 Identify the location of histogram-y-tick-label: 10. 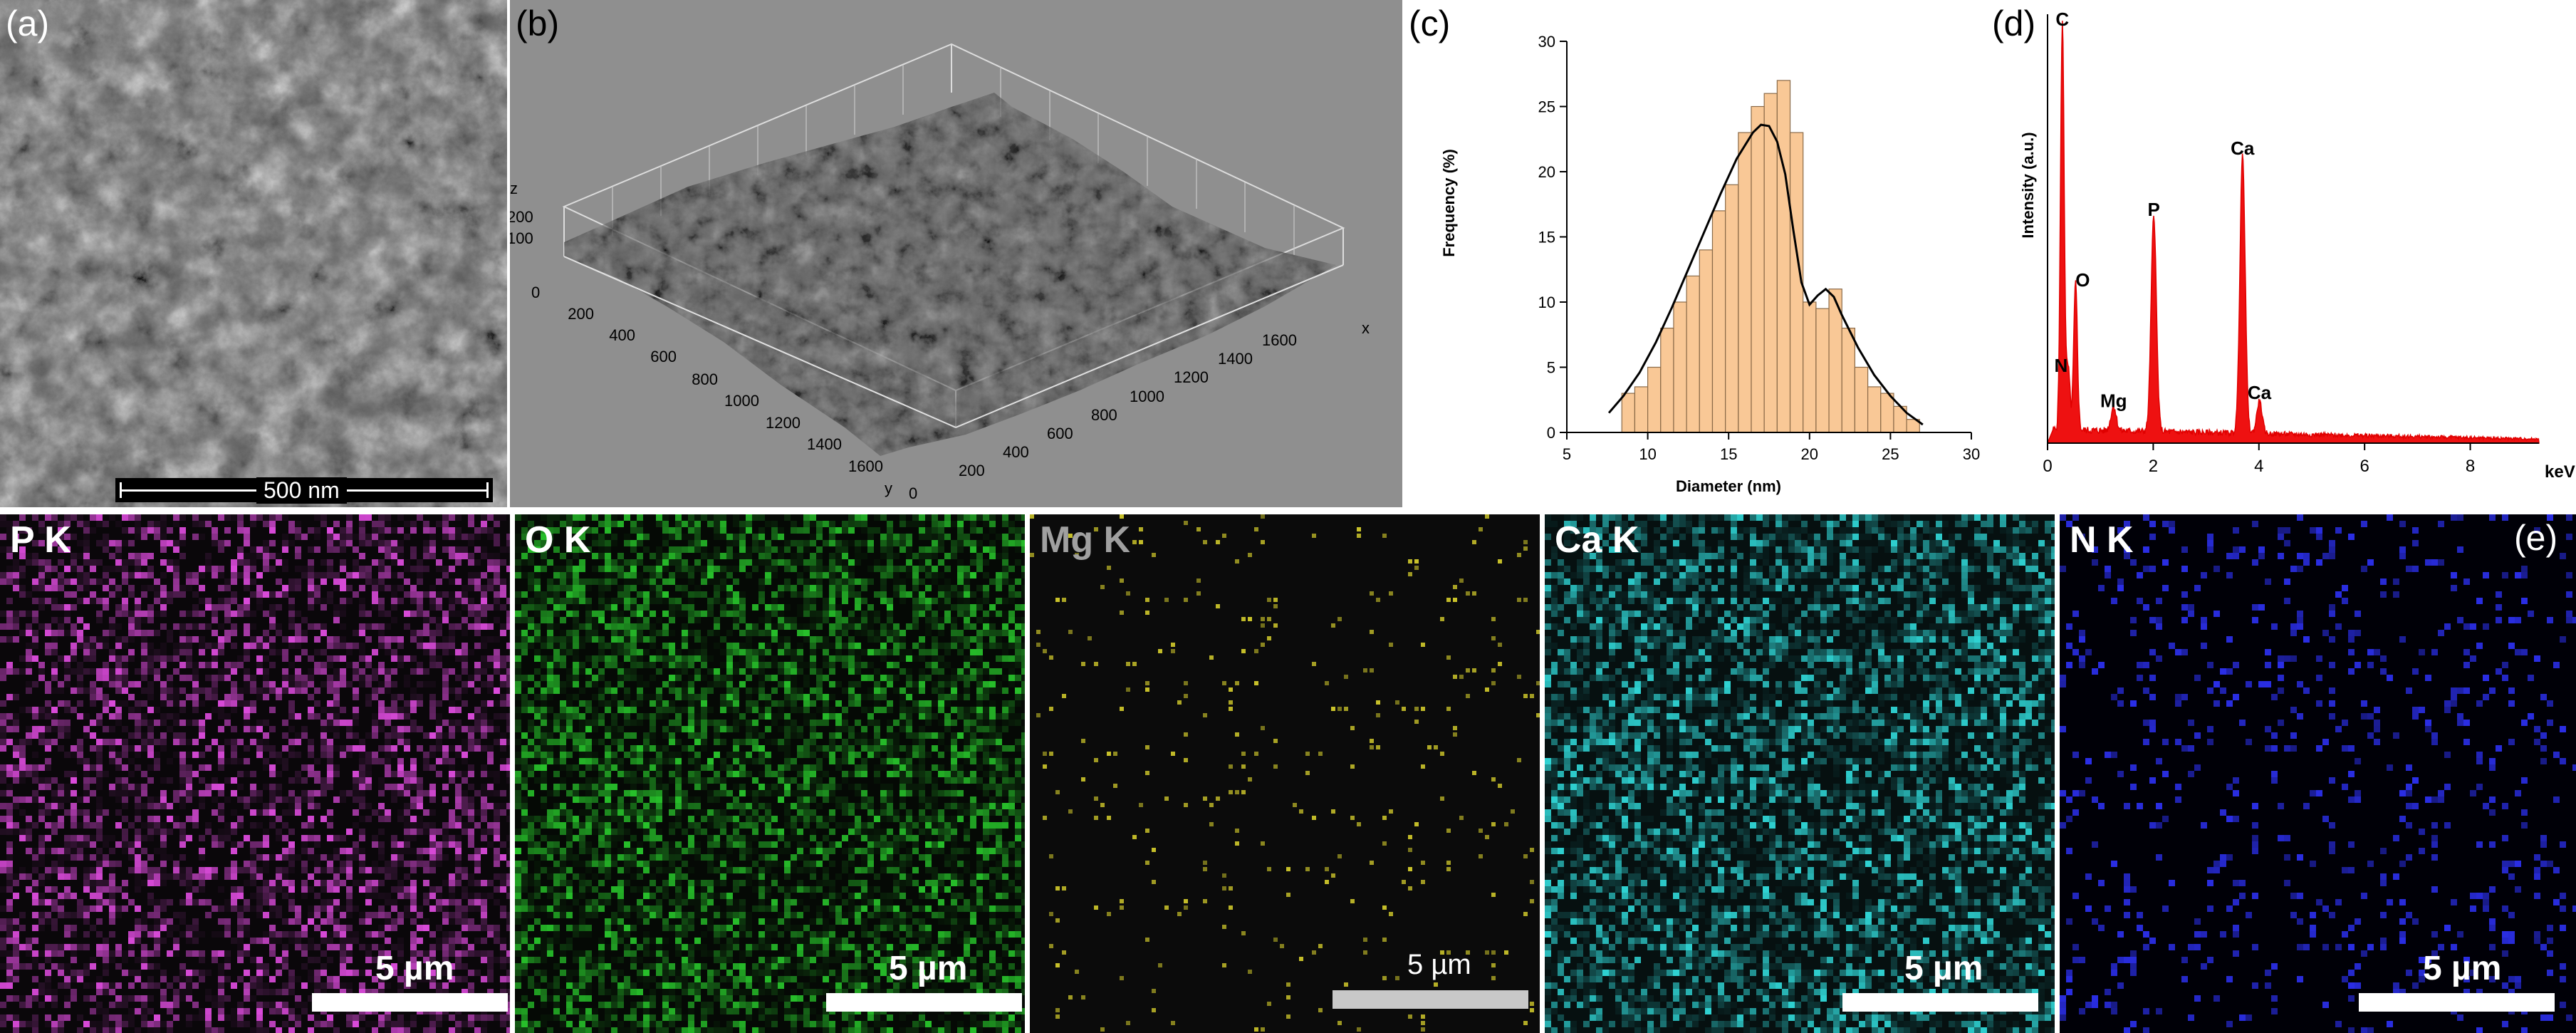
(1546, 302).